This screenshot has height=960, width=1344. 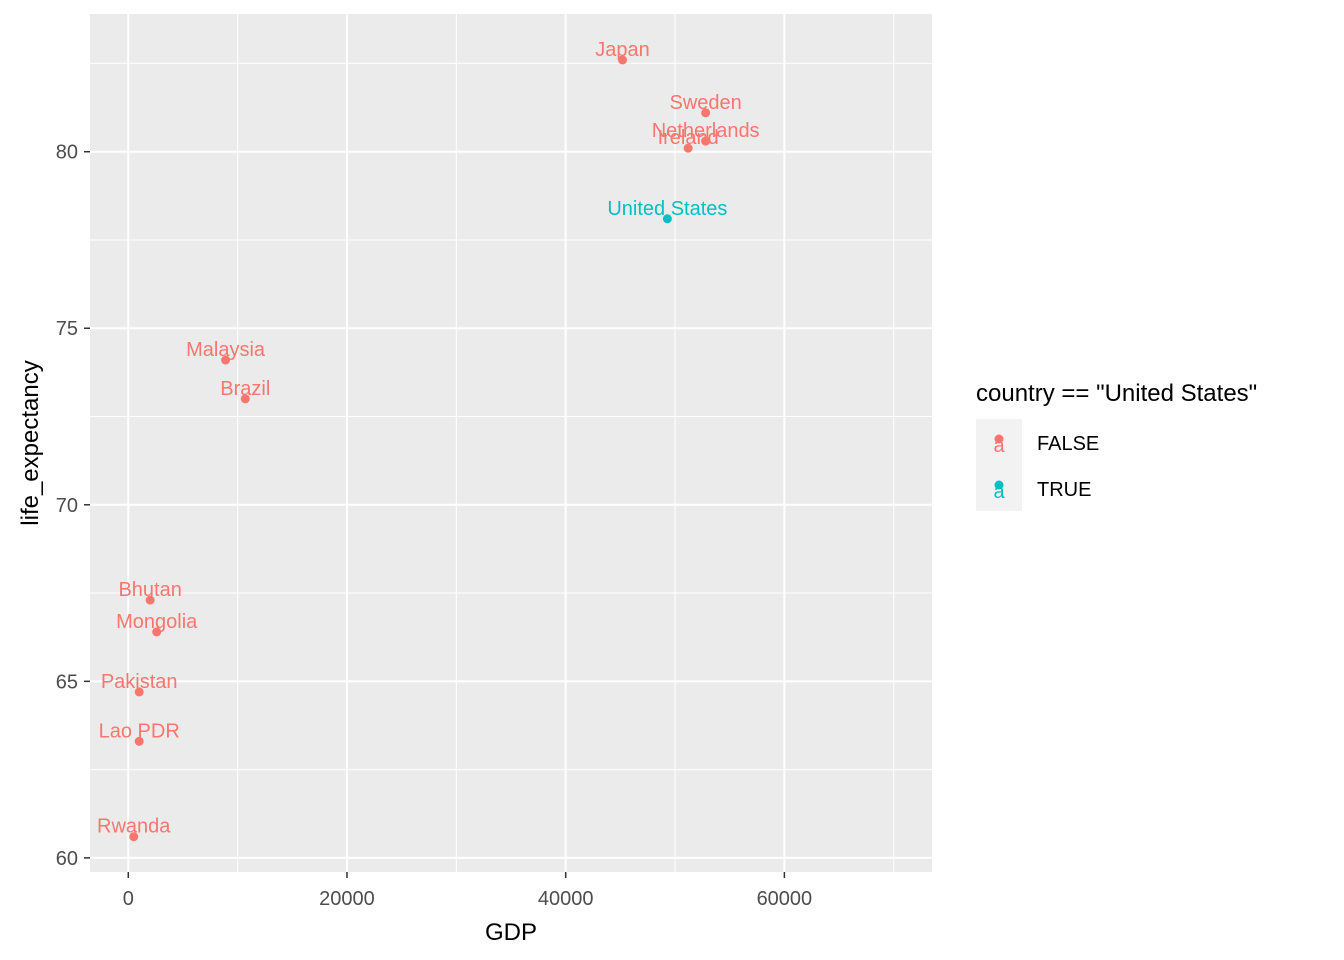 What do you see at coordinates (245, 389) in the screenshot?
I see `data-point-label: Brazil` at bounding box center [245, 389].